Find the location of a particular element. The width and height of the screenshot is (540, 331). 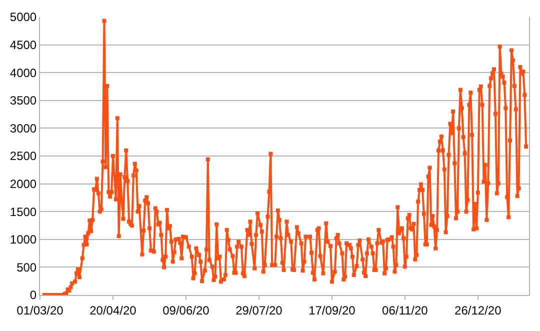

y-tick-label: 4500 is located at coordinates (23, 45).